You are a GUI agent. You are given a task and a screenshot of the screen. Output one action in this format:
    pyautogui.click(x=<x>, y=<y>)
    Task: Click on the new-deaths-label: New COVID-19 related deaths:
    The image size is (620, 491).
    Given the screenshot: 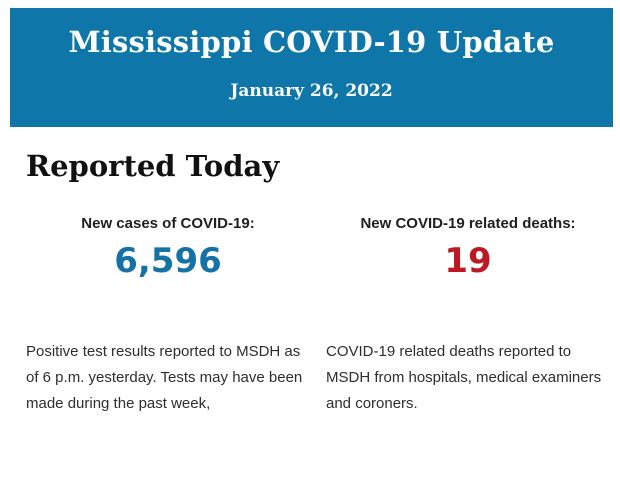 What is the action you would take?
    pyautogui.click(x=468, y=223)
    